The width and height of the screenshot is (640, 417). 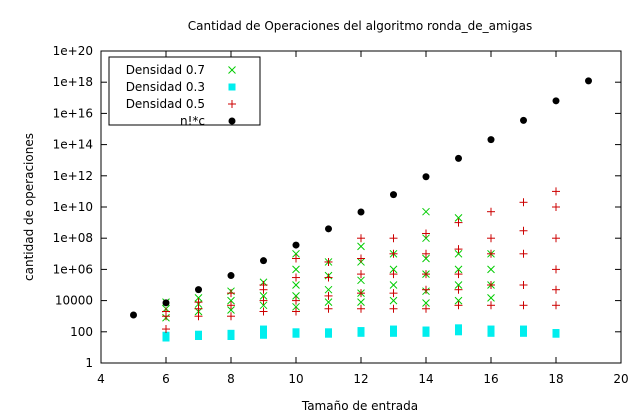 What do you see at coordinates (73, 82) in the screenshot?
I see `y-tick-label: 1e+18` at bounding box center [73, 82].